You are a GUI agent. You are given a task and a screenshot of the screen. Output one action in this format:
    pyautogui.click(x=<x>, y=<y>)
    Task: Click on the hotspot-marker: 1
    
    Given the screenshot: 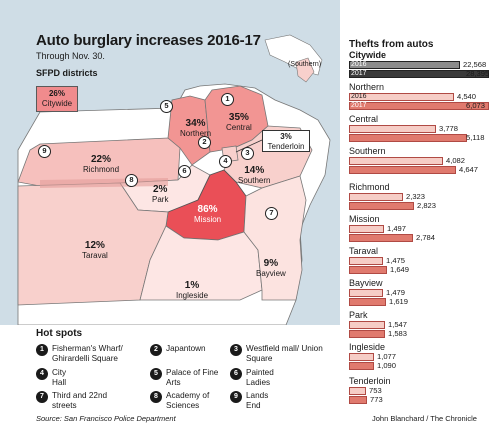 What is the action you would take?
    pyautogui.click(x=227, y=99)
    